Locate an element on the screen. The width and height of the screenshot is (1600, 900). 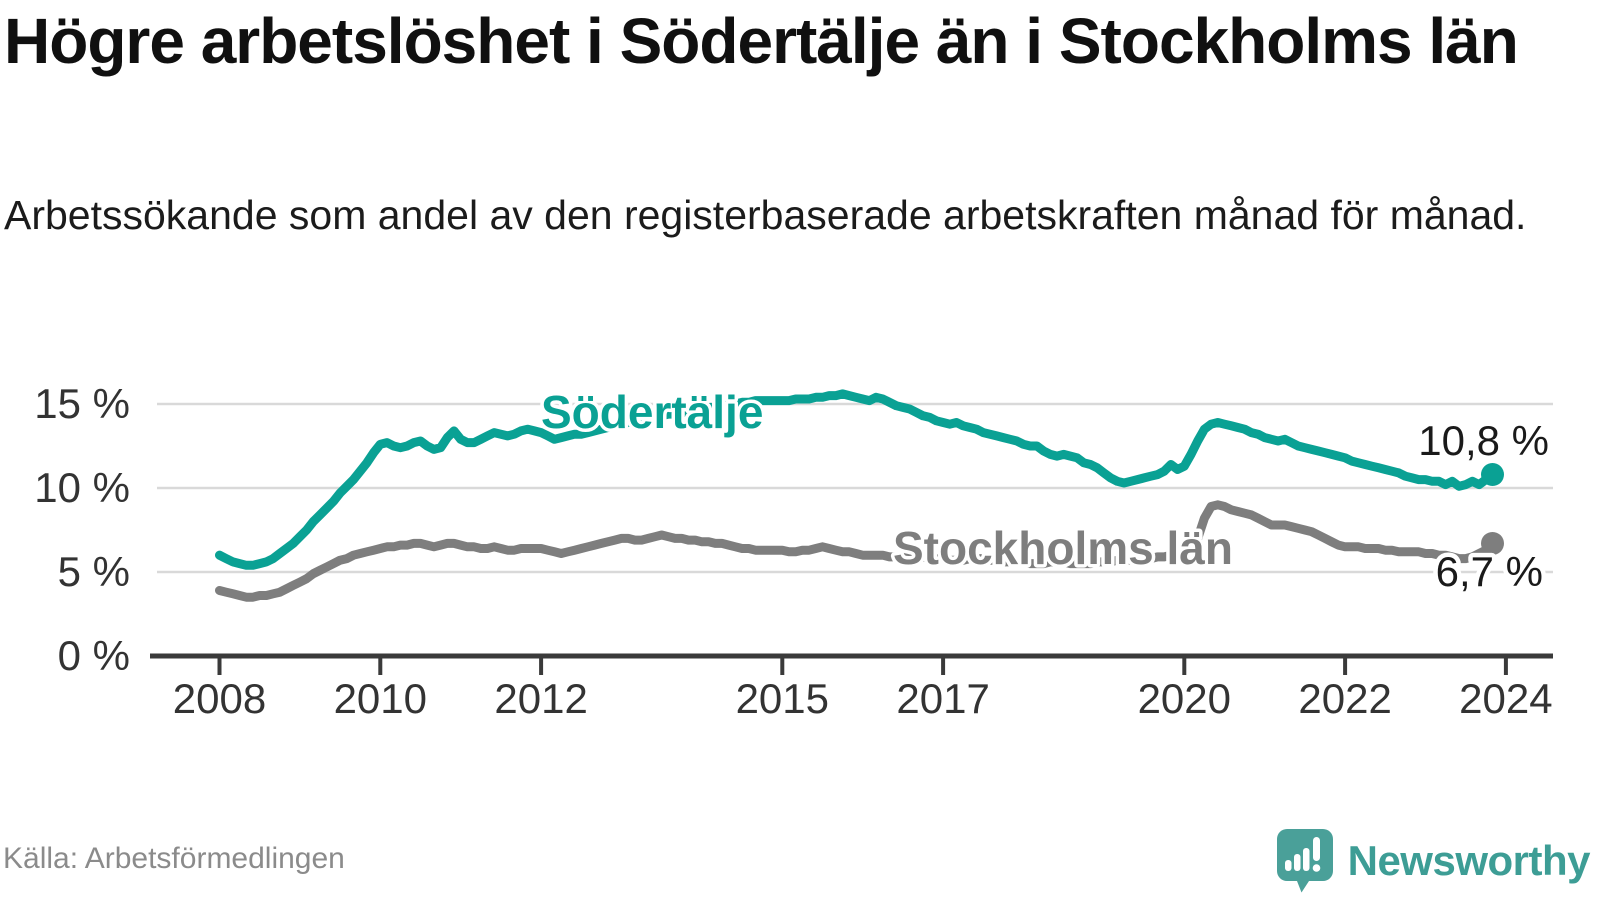
x-tick-label-2020: 2020 is located at coordinates (1184, 698).